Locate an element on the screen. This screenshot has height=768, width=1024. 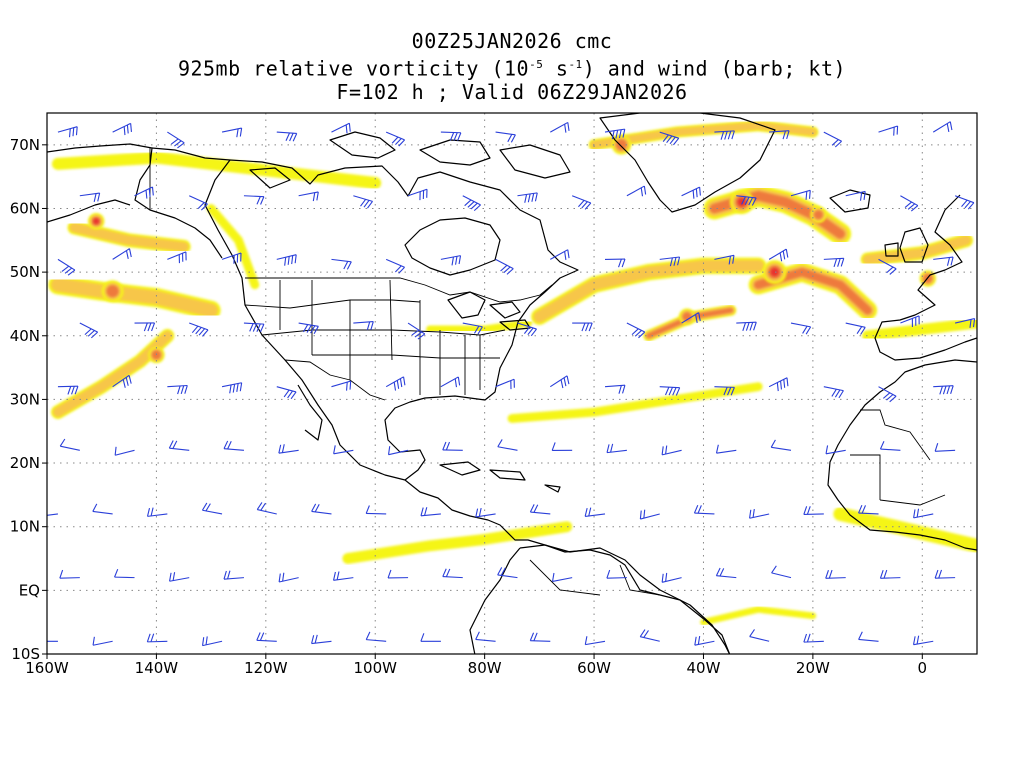
title-line-3: F=102 h ; Valid 06Z29JAN2026 is located at coordinates (512, 91).